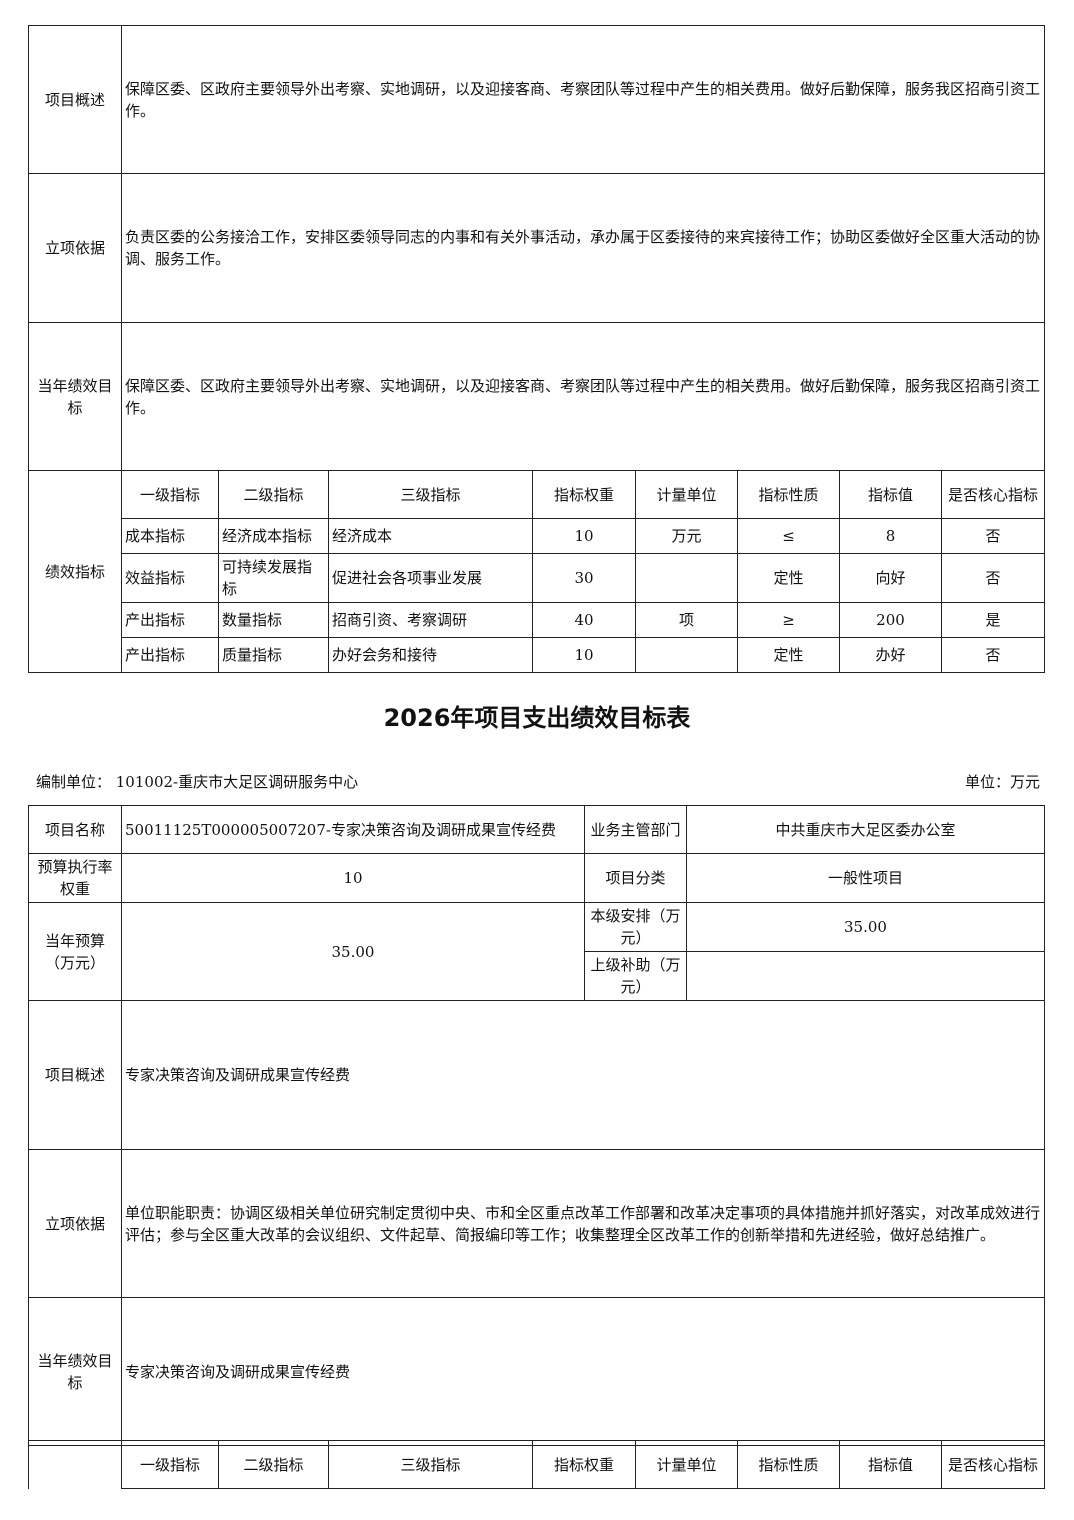 Image resolution: width=1074 pixels, height=1520 pixels. Describe the element at coordinates (635, 878) in the screenshot. I see `category-label: 项目分类` at that location.